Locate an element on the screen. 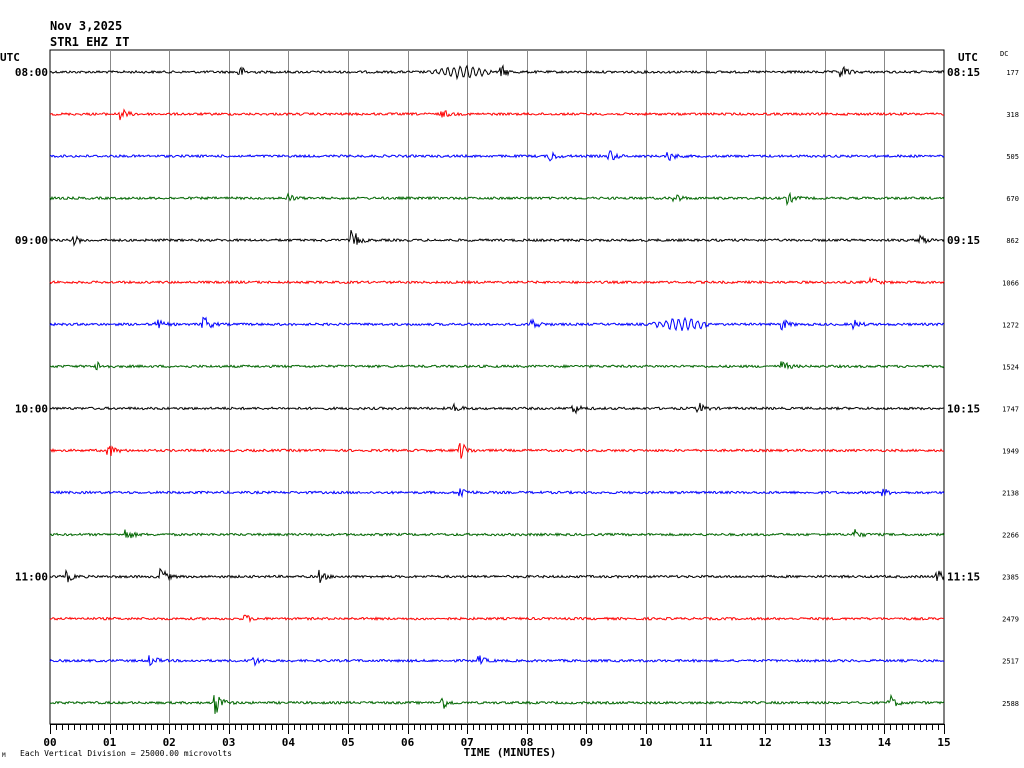 The height and width of the screenshot is (768, 1024). trace-start-time: 08:00 is located at coordinates (31, 72).